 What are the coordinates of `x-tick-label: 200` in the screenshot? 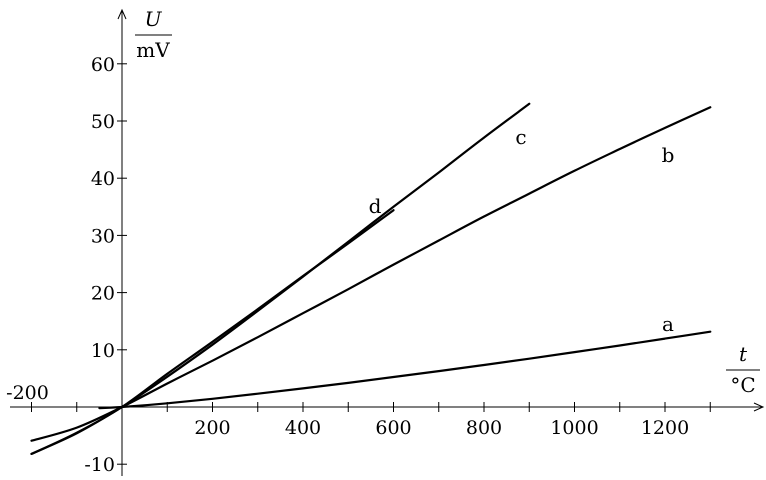 It's located at (212, 428).